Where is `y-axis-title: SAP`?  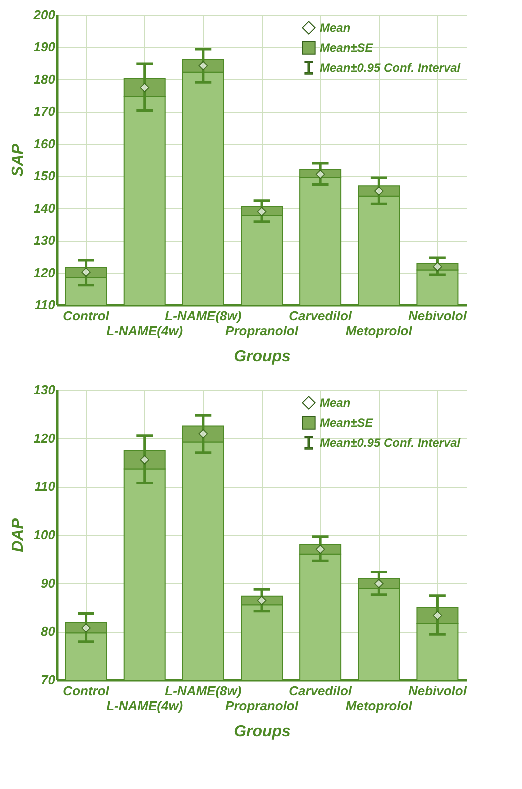
y-axis-title: SAP is located at coordinates (18, 160).